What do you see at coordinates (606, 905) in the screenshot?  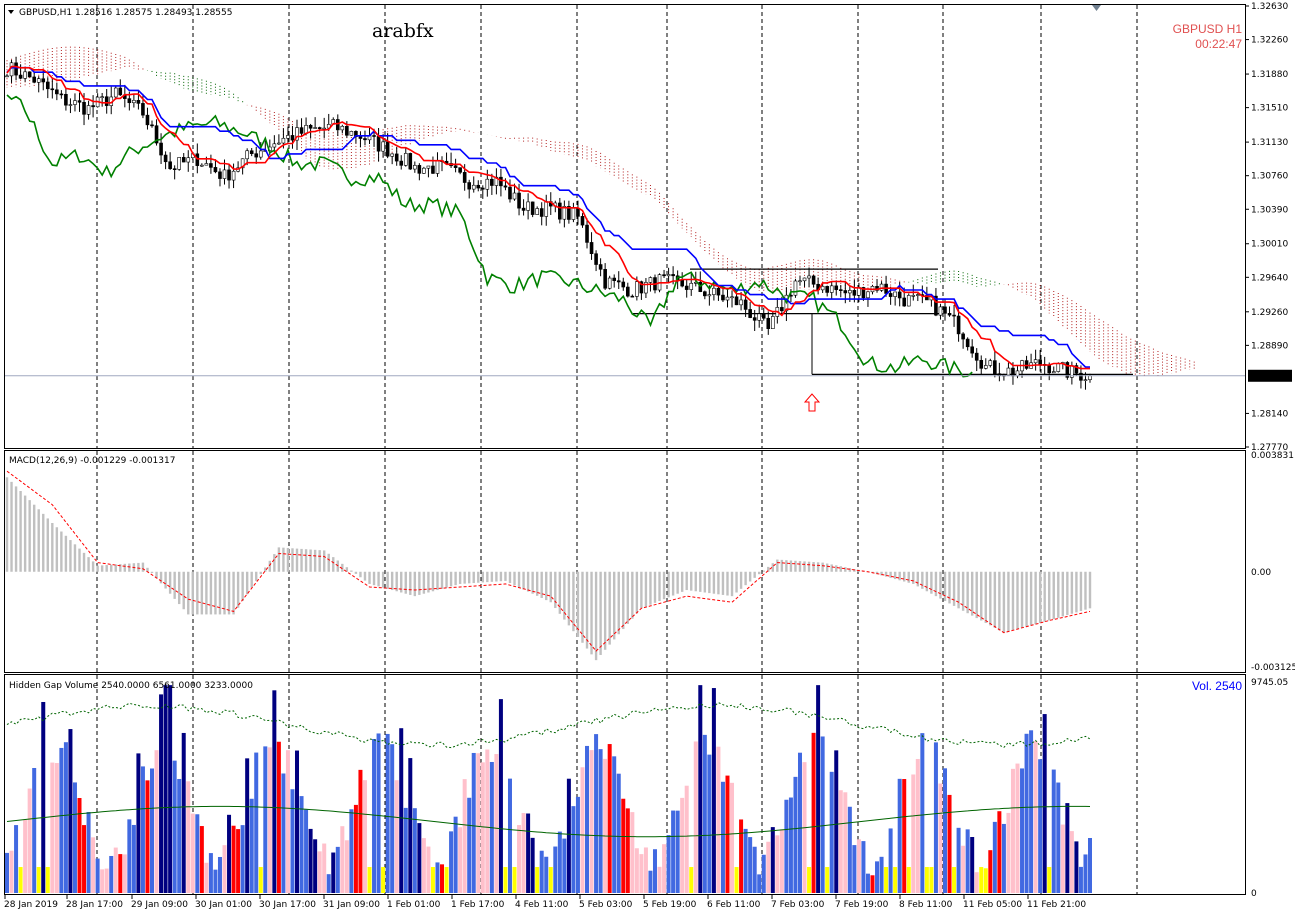 I see `x-tick-label: 5 Feb 03:00` at bounding box center [606, 905].